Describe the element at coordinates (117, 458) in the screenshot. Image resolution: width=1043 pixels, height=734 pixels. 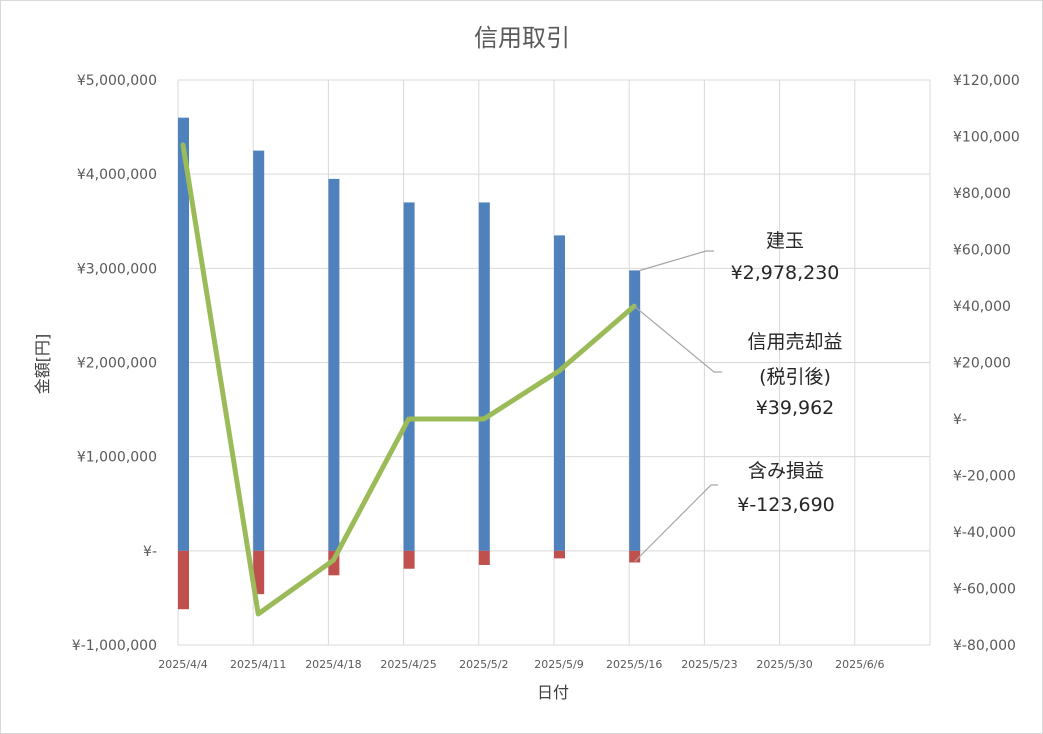
I see `y-left-tick-label: ¥1,000,000` at that location.